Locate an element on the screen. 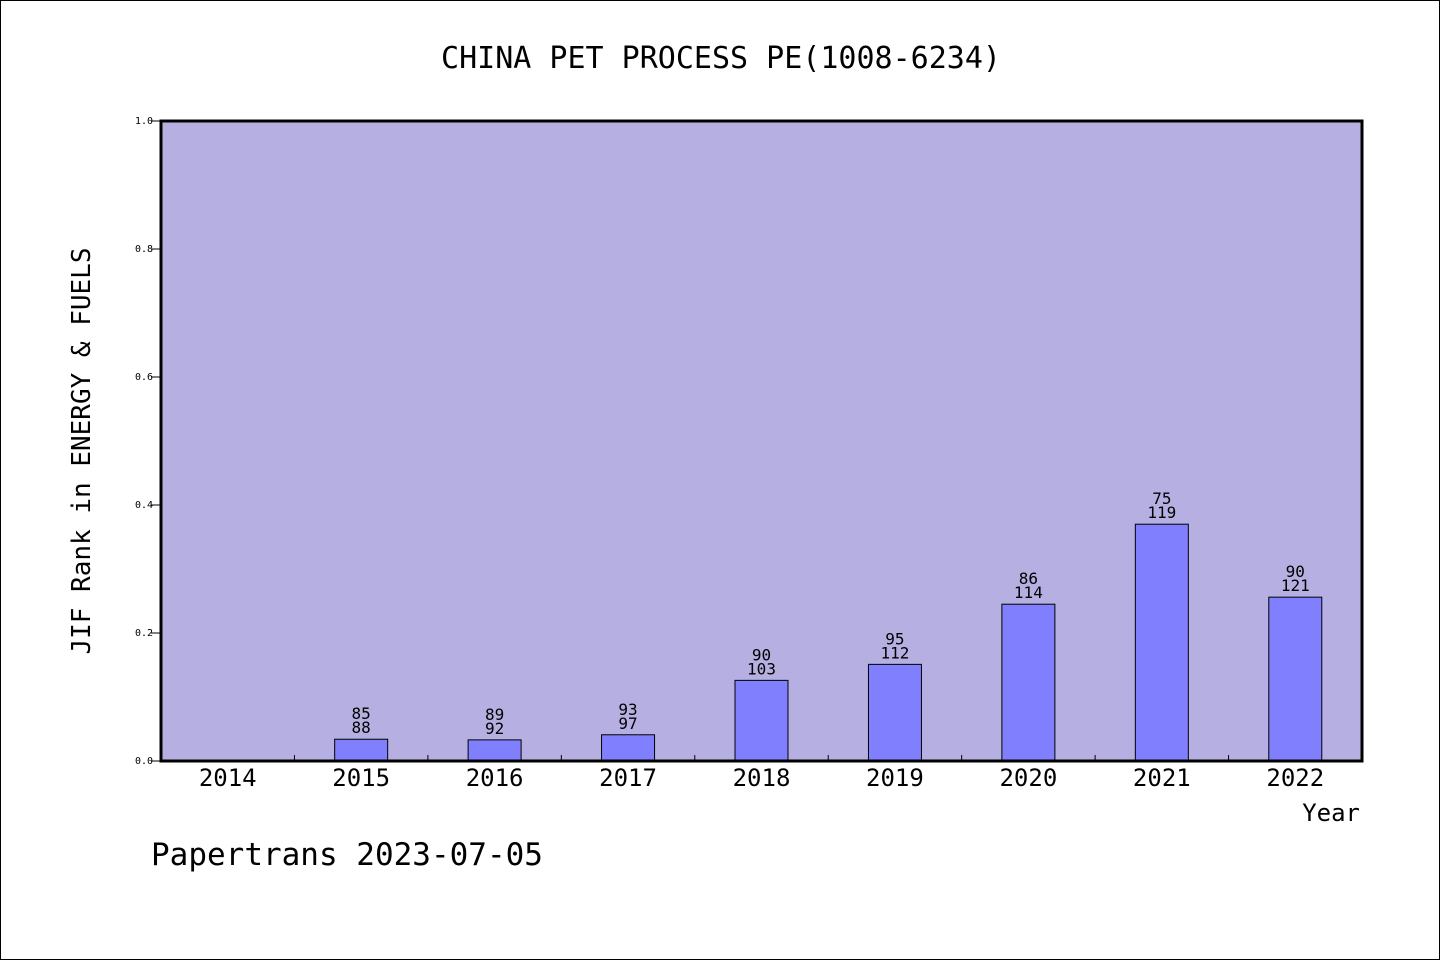 The image size is (1440, 961). bar-total-label: 92 is located at coordinates (494, 728).